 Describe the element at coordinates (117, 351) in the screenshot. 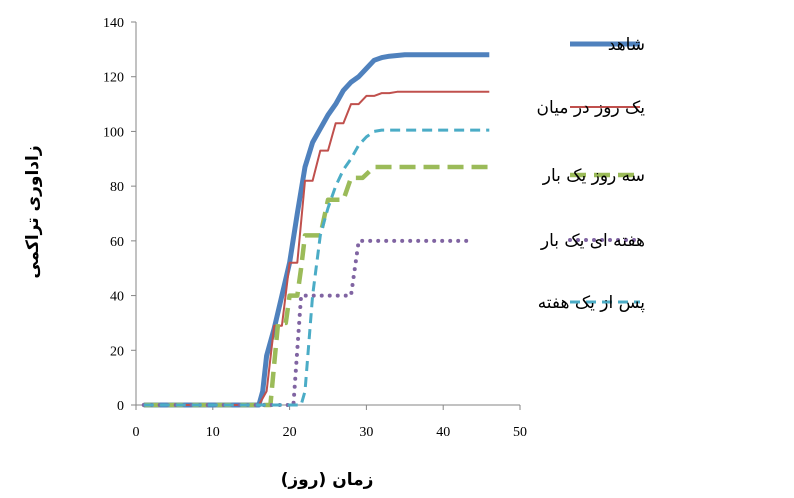

I see `y-tick-label: 20` at that location.